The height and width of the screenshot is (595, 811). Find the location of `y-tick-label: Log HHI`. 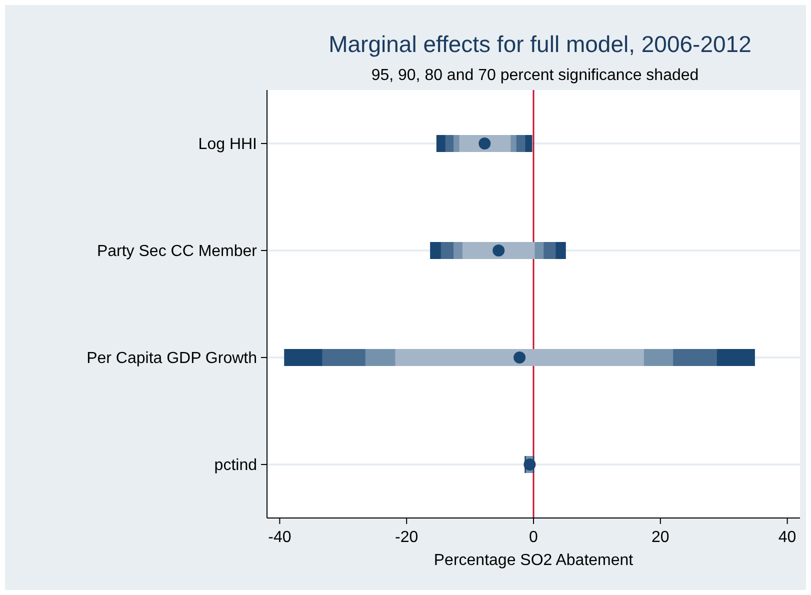

y-tick-label: Log HHI is located at coordinates (227, 145).